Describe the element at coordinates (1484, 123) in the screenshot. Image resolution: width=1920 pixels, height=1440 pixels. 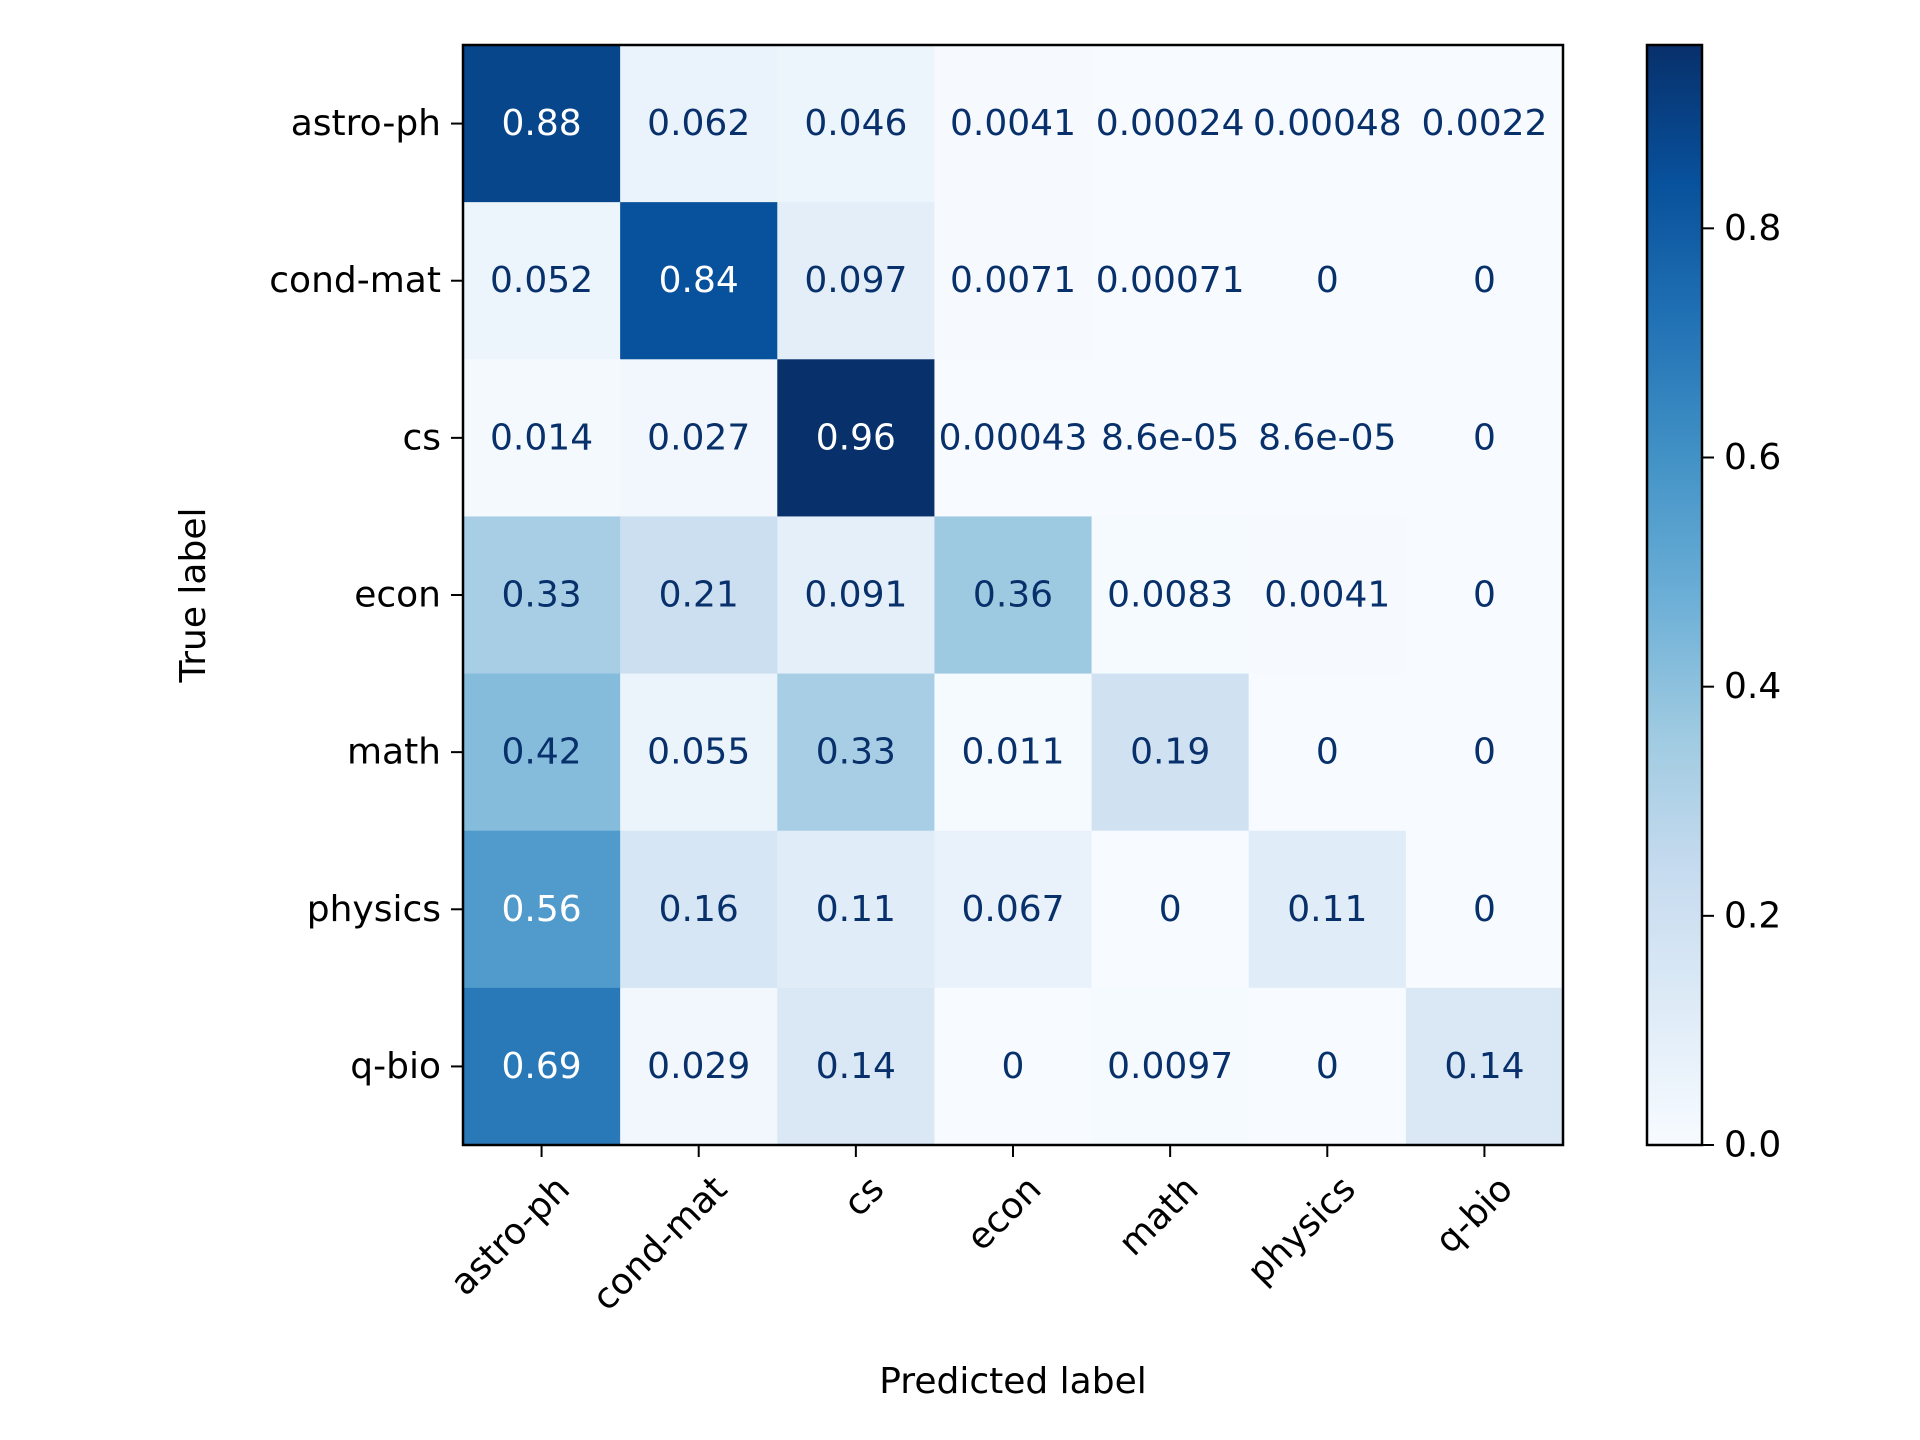
I see `cell-value-label: 0.0022` at that location.